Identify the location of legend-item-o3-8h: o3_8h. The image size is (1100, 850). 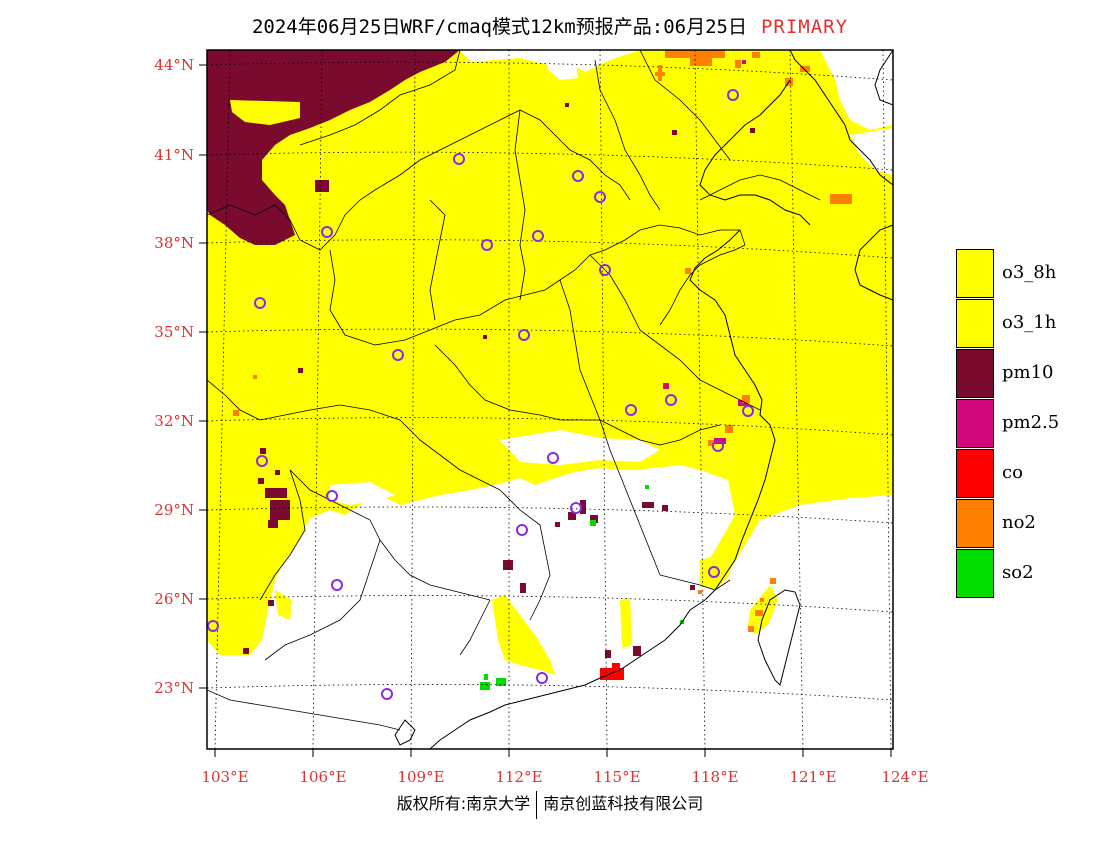
(1028, 274).